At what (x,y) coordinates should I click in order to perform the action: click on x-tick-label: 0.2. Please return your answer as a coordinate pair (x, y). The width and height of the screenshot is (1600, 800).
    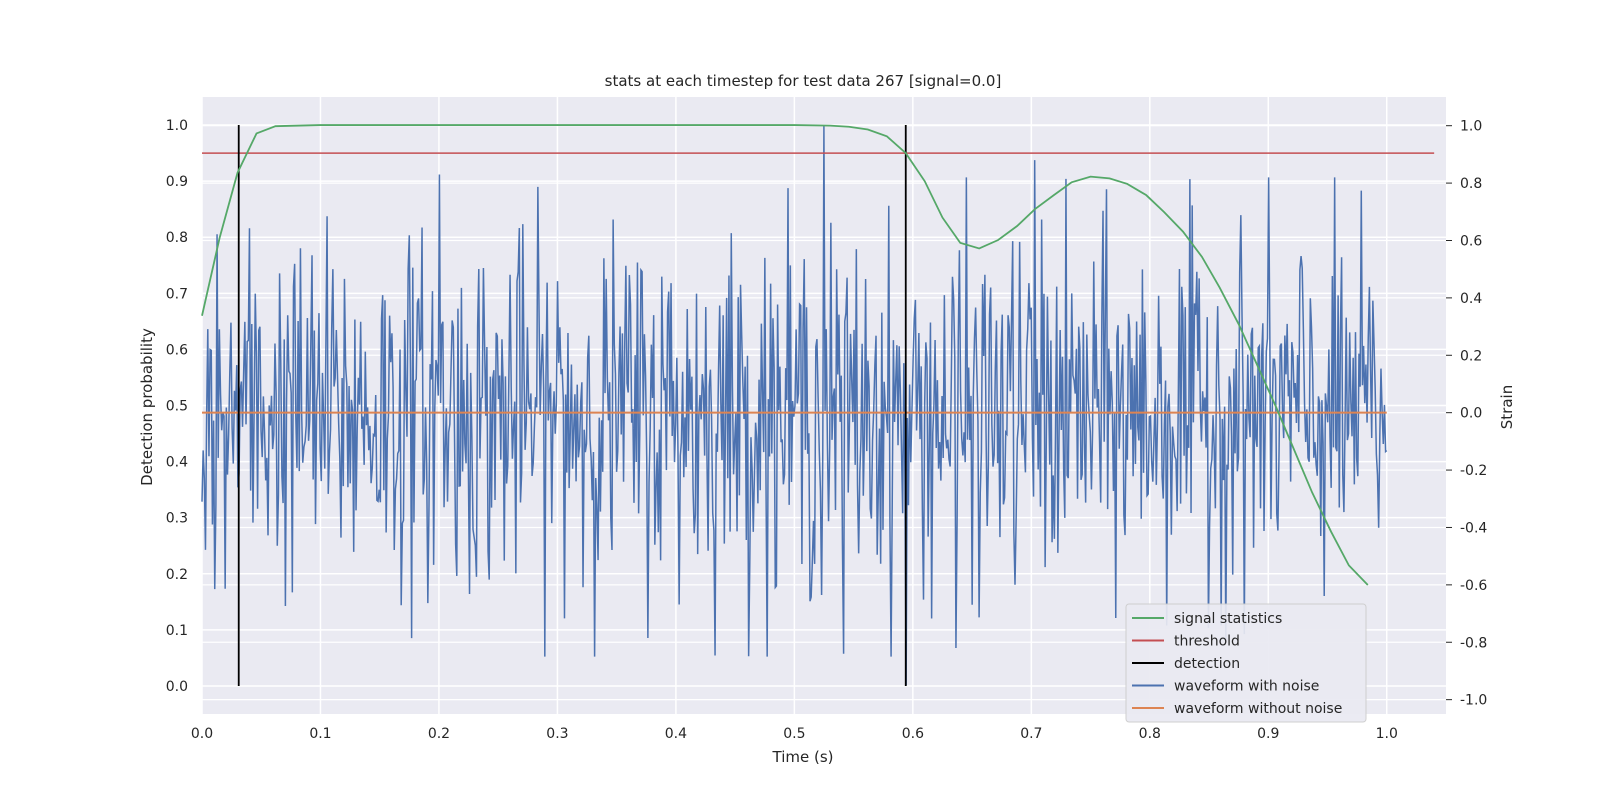
    Looking at the image, I should click on (439, 734).